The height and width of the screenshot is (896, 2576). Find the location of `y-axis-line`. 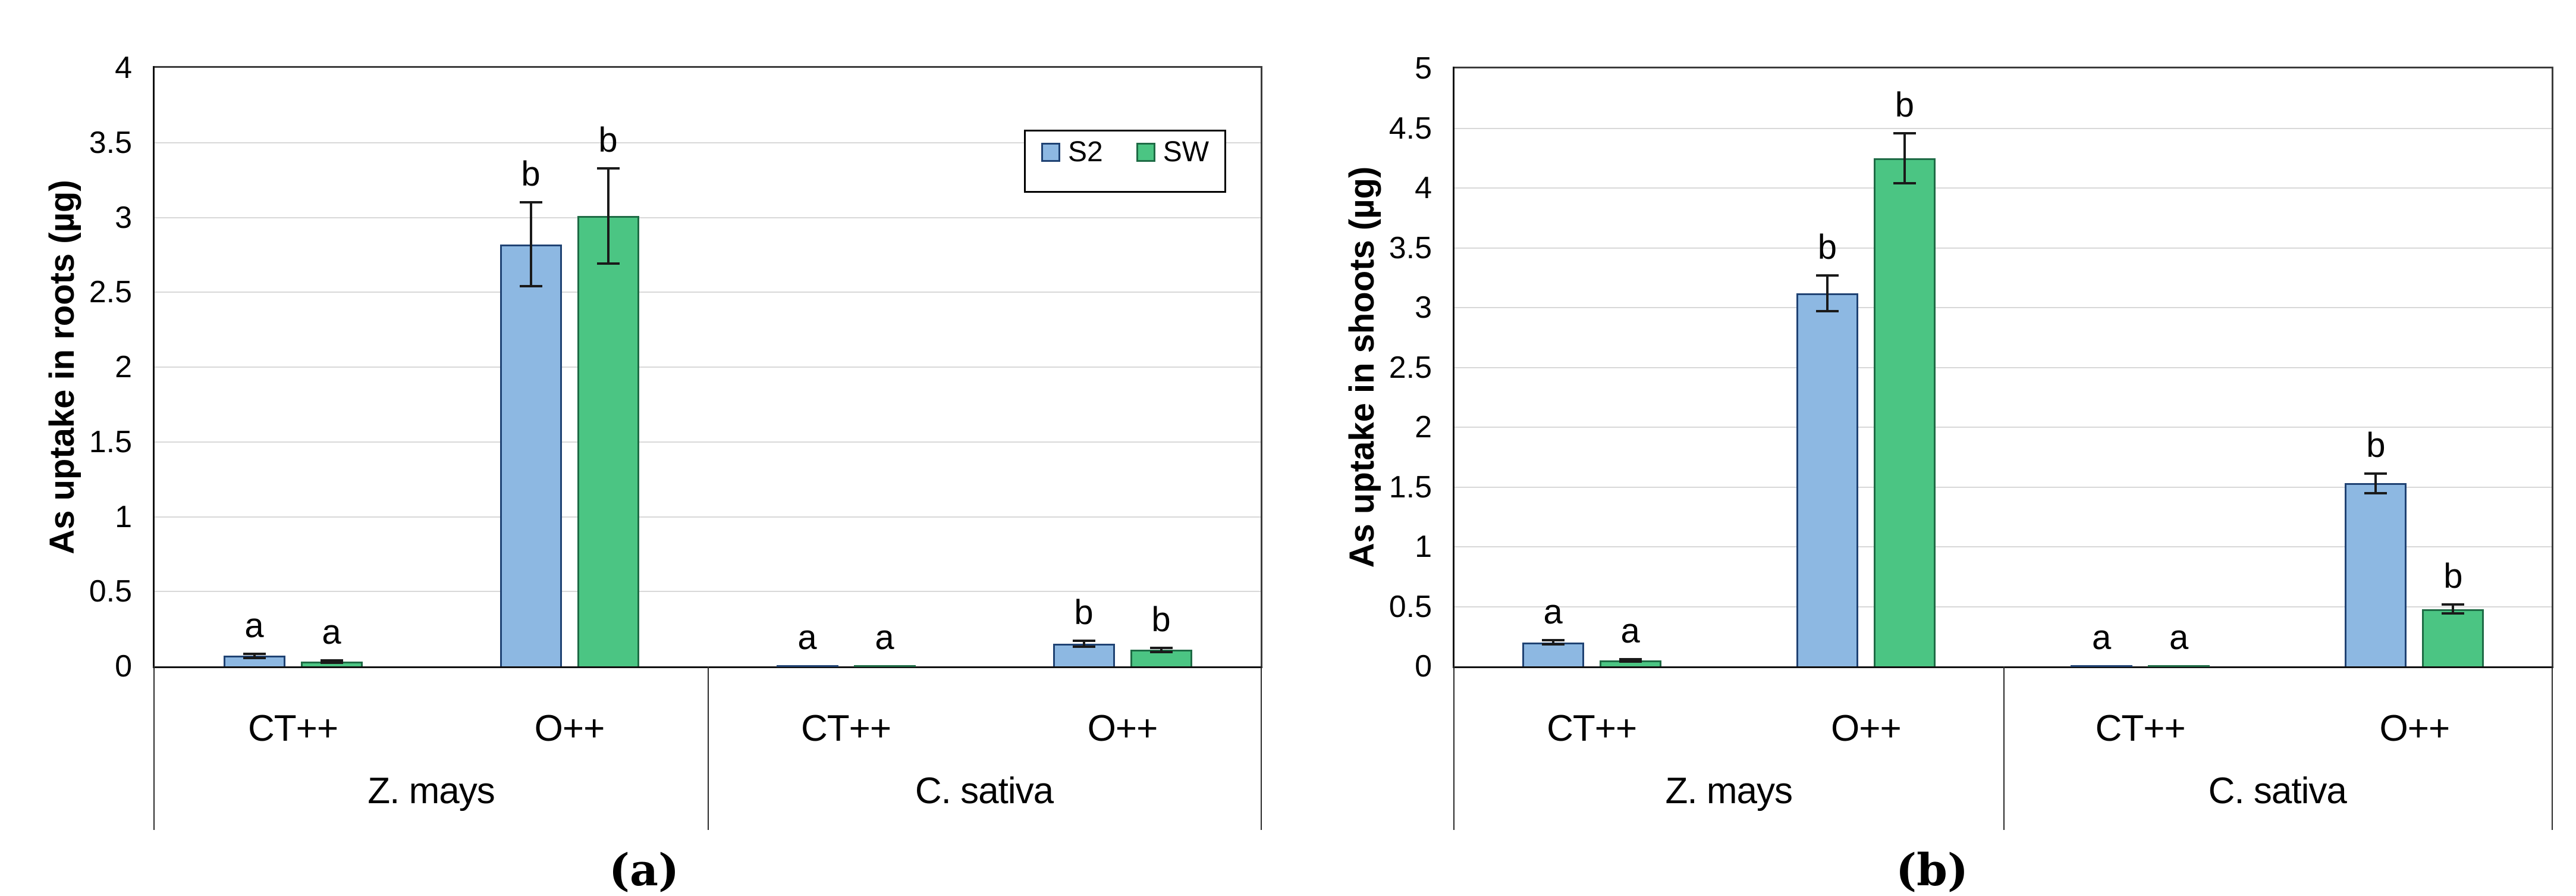

y-axis-line is located at coordinates (154, 366).